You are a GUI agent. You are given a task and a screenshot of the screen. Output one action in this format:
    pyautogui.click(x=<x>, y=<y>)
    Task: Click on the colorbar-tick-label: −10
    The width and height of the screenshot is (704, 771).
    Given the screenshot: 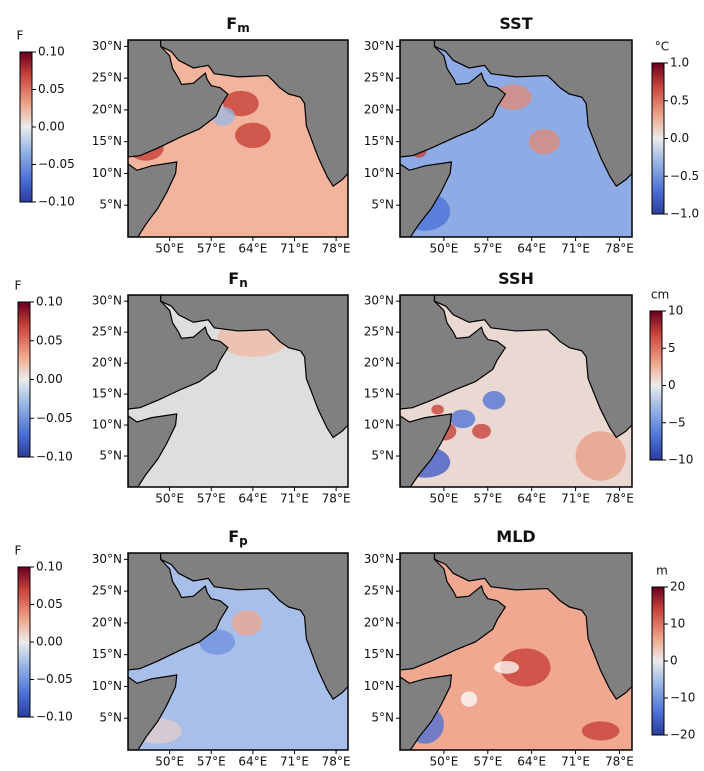 What is the action you would take?
    pyautogui.click(x=682, y=698)
    